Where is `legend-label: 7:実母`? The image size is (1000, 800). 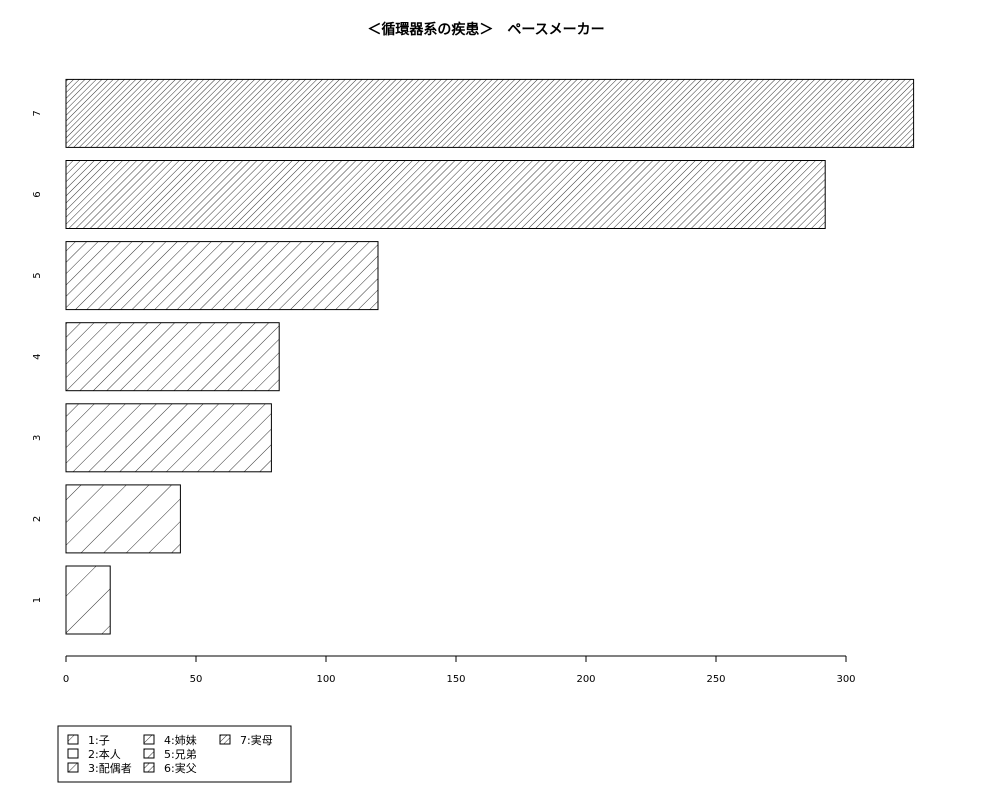 legend-label: 7:実母 is located at coordinates (256, 740).